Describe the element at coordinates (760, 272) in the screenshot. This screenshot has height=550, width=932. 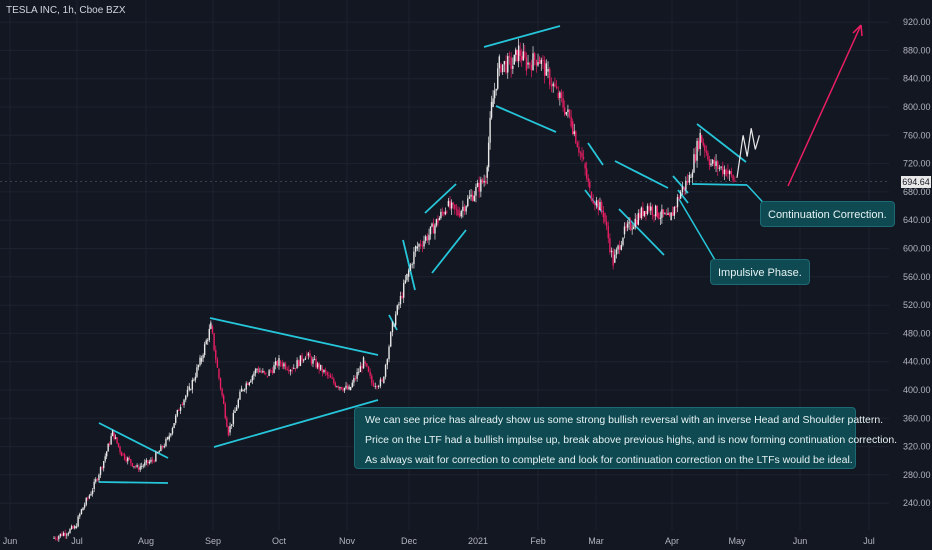
I see `impulsive-note: Impulsive Phase.` at that location.